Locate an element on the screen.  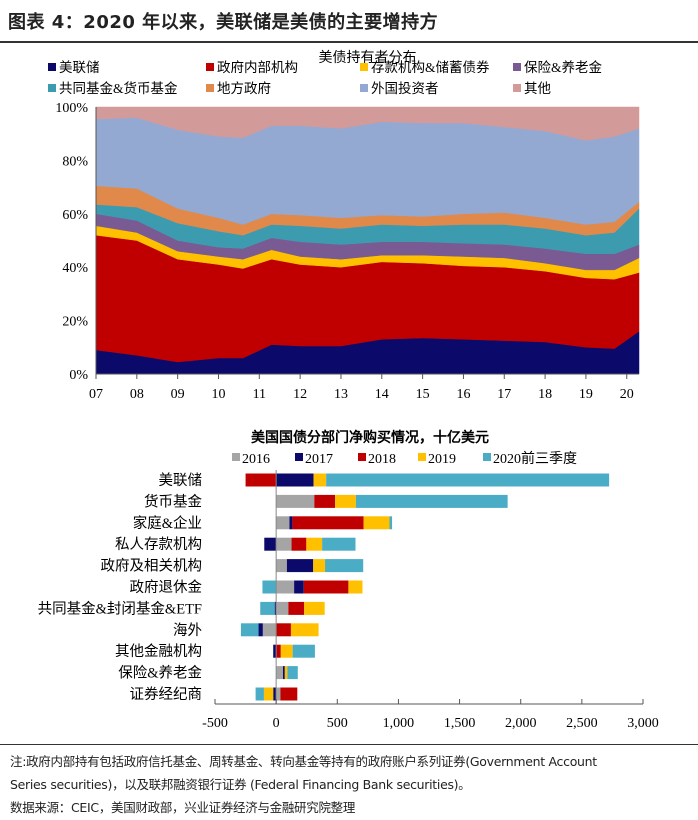
area-x-tick-label: 10 is located at coordinates (218, 394).